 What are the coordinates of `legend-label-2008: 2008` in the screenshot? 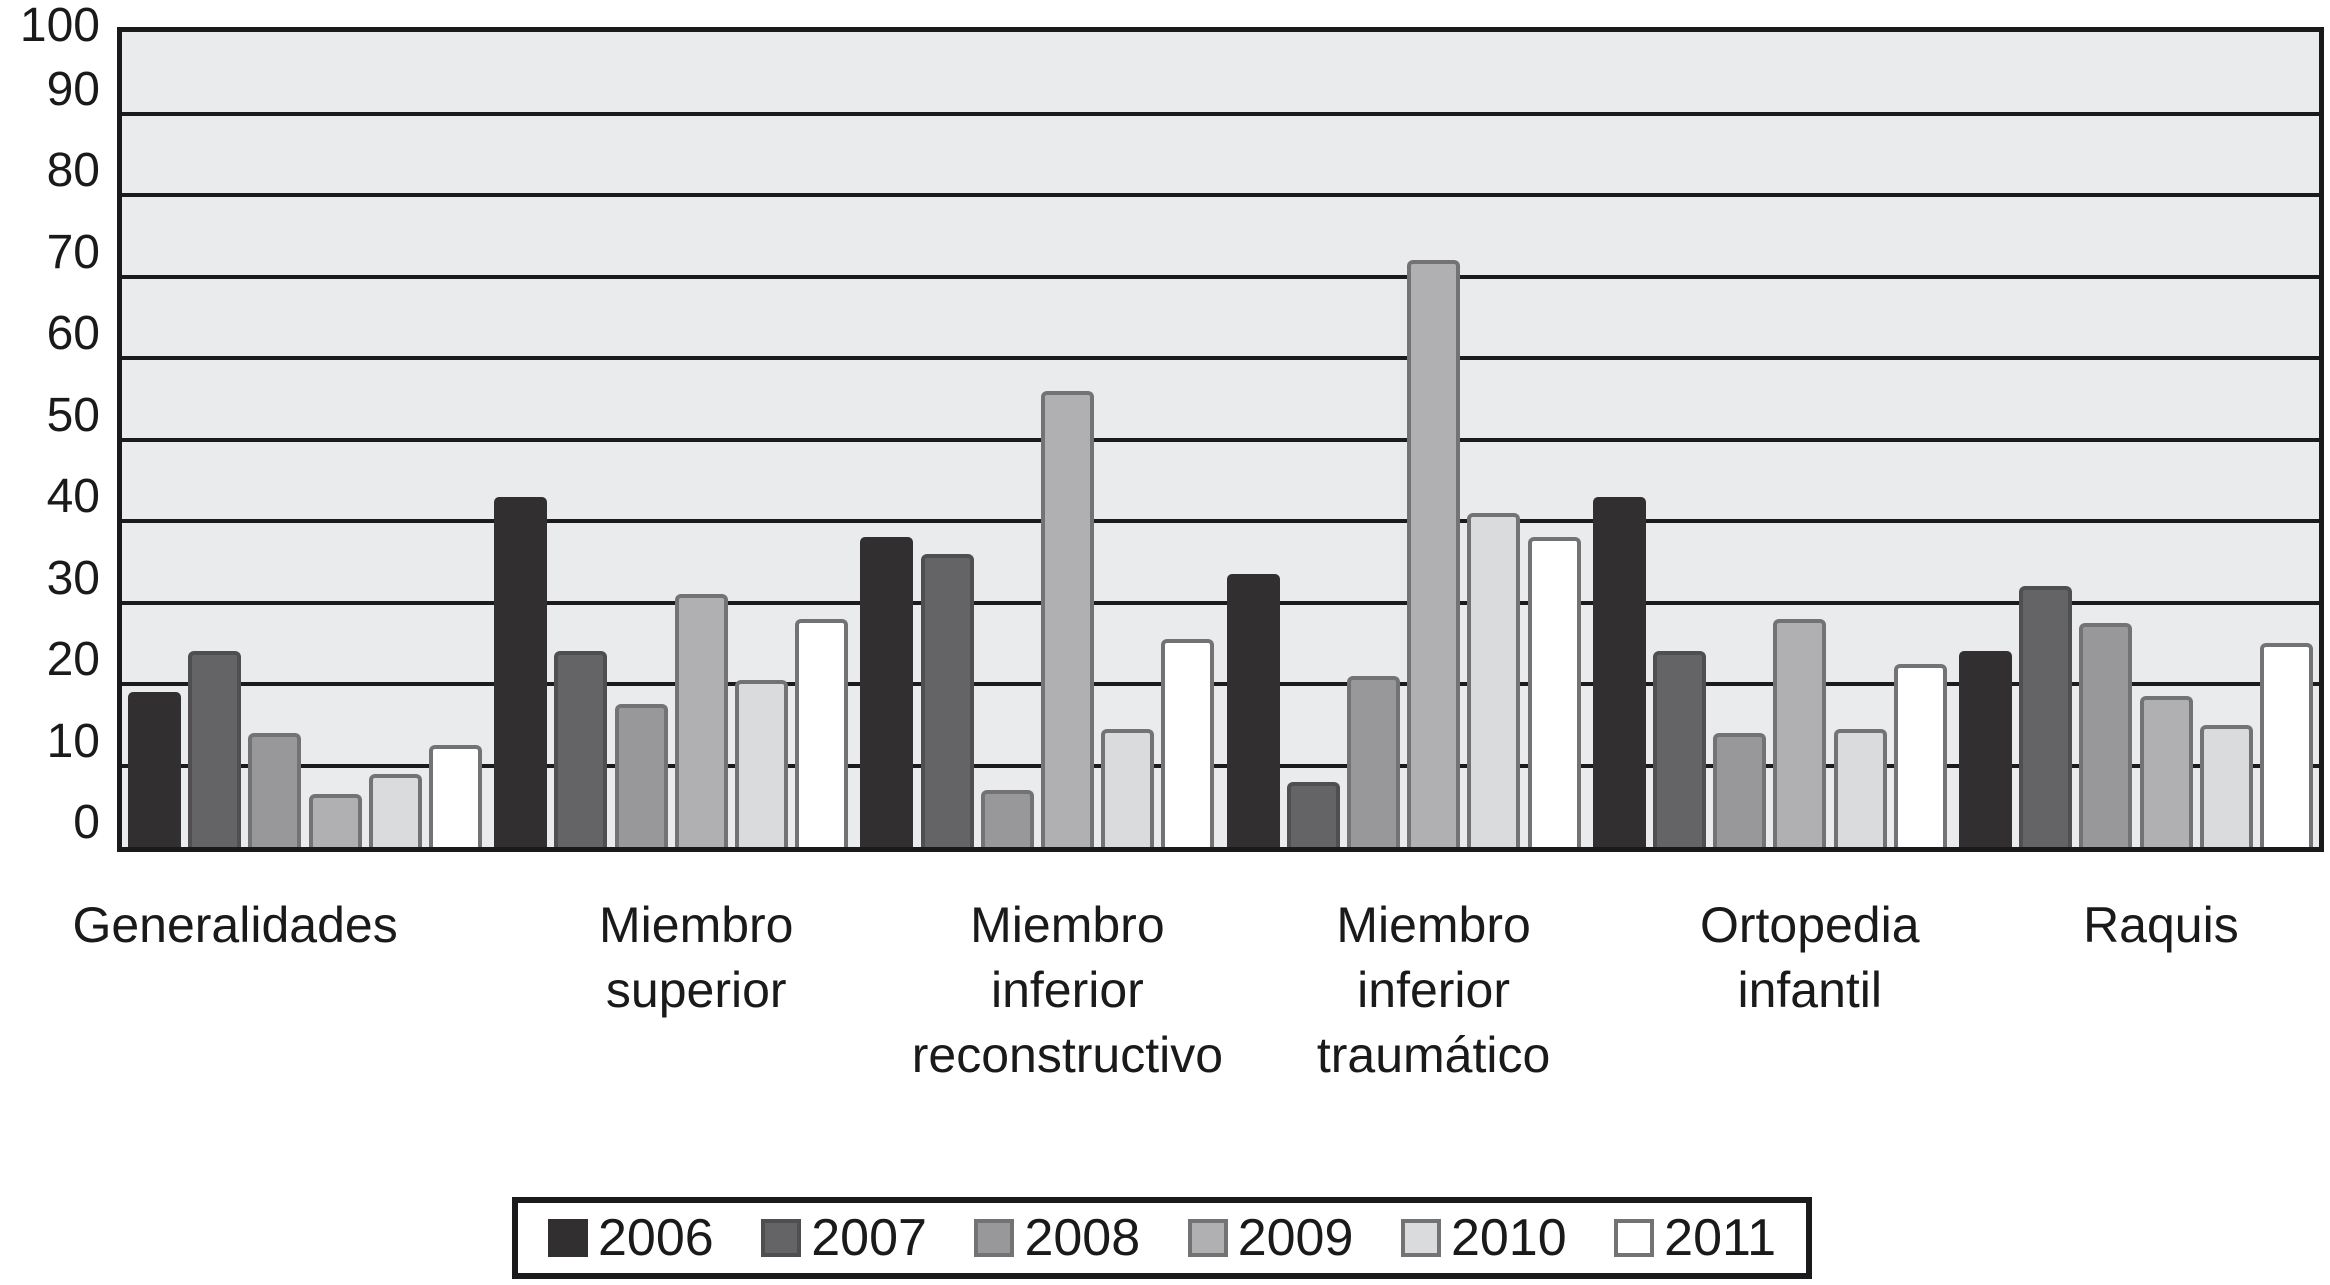 It's located at (1082, 1238).